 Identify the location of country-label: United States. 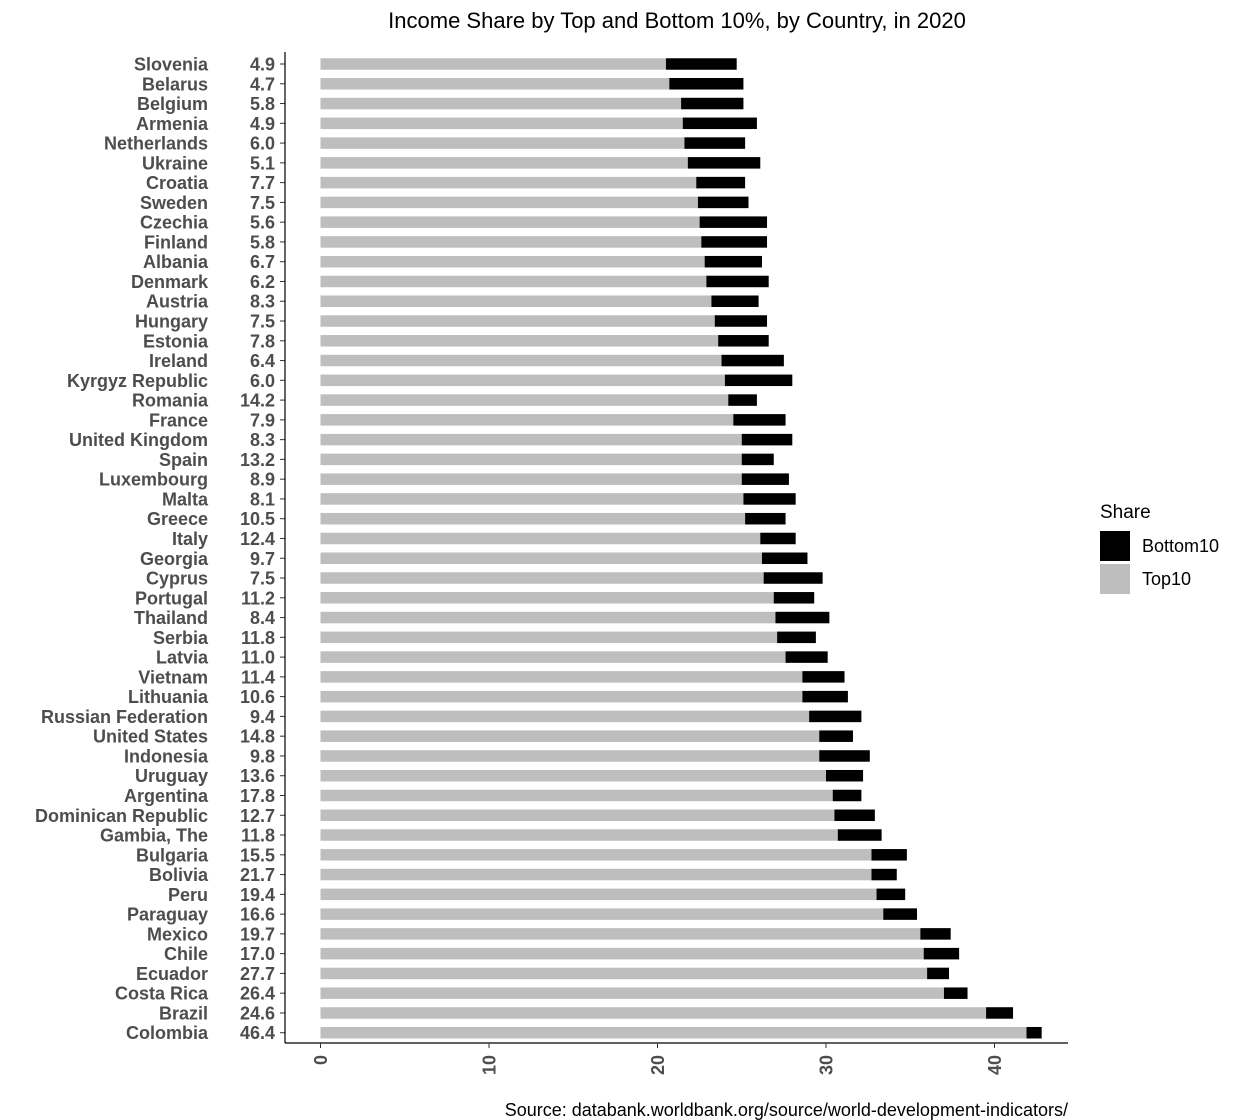
(150, 737).